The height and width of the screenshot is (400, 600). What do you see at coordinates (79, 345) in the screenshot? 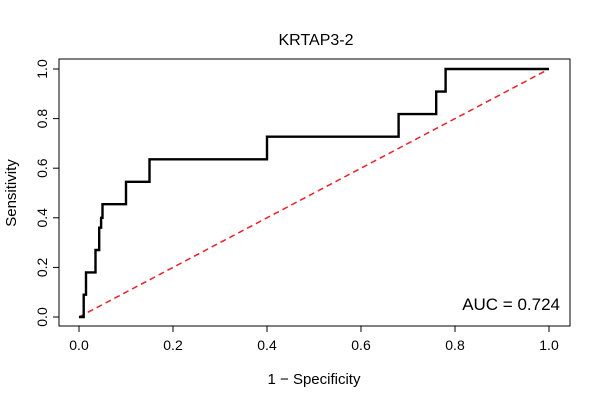
I see `x-tick-label: 0.0` at bounding box center [79, 345].